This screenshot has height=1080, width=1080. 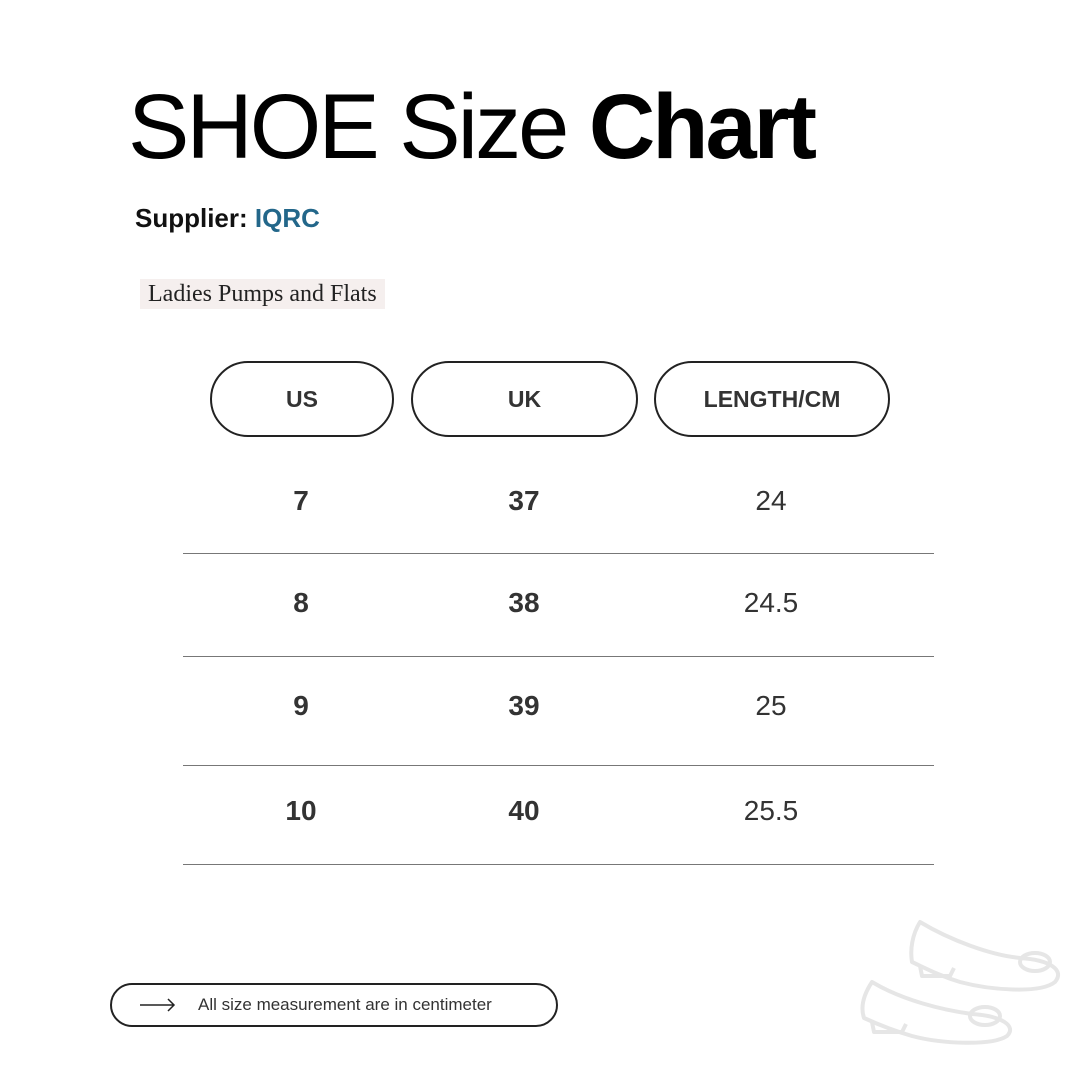 What do you see at coordinates (771, 810) in the screenshot?
I see `cell-length: 25.5` at bounding box center [771, 810].